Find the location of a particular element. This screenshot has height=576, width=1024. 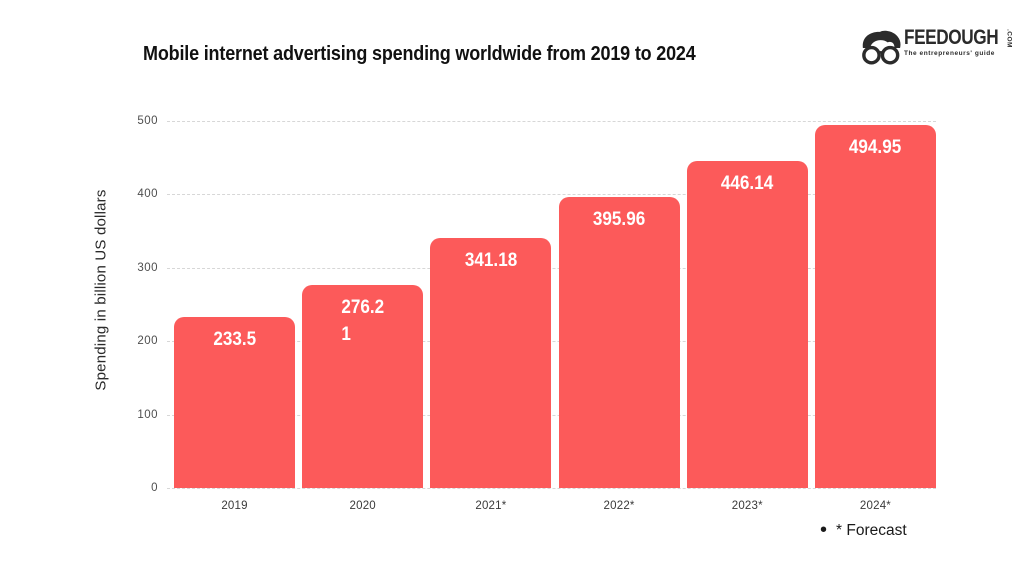

bar-2021*: 341.18 2021* is located at coordinates (491, 374).